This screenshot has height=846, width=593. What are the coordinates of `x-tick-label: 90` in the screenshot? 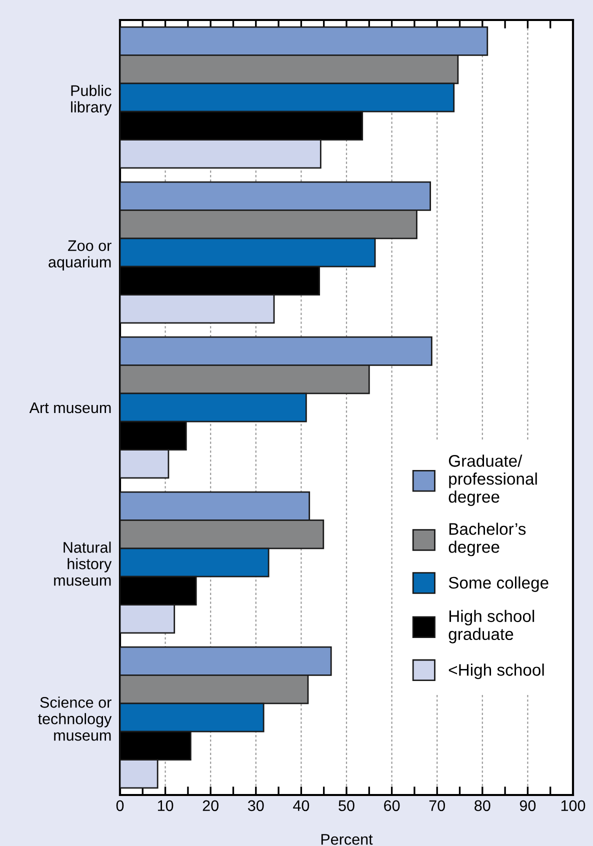 It's located at (528, 806).